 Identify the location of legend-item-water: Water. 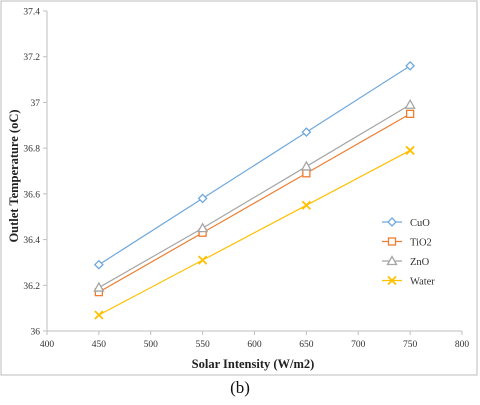
(408, 281).